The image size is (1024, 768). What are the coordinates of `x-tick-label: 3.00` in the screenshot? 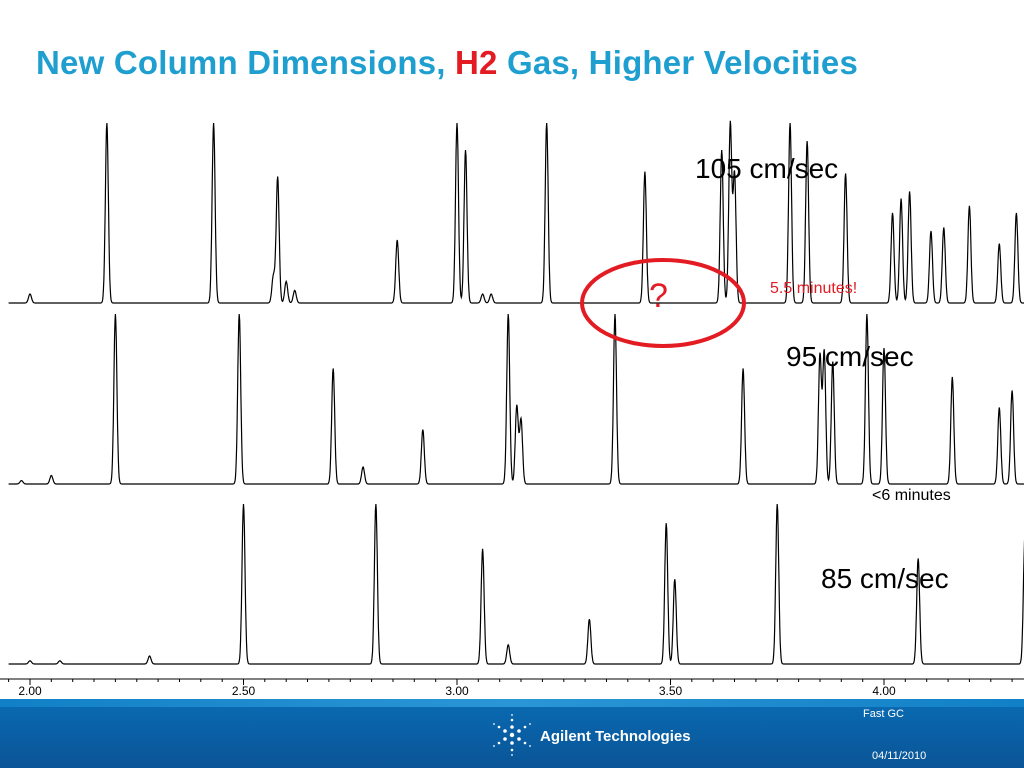 It's located at (457, 691).